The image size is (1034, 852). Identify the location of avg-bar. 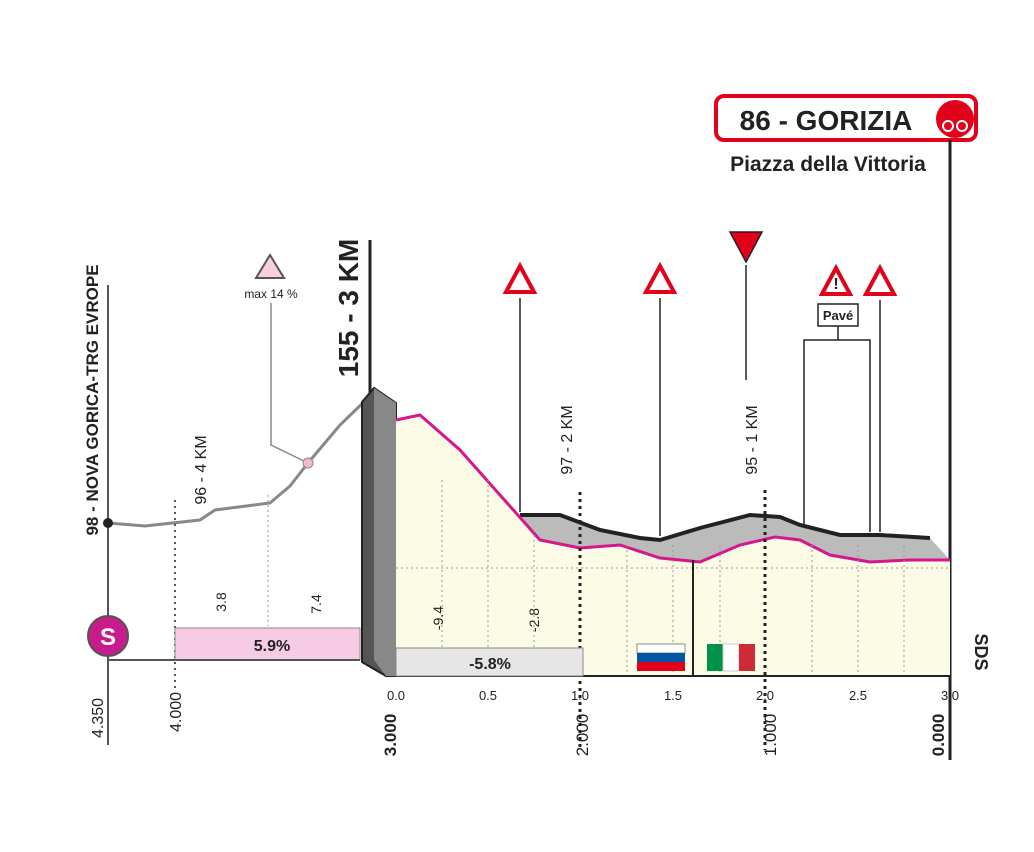
(489, 662).